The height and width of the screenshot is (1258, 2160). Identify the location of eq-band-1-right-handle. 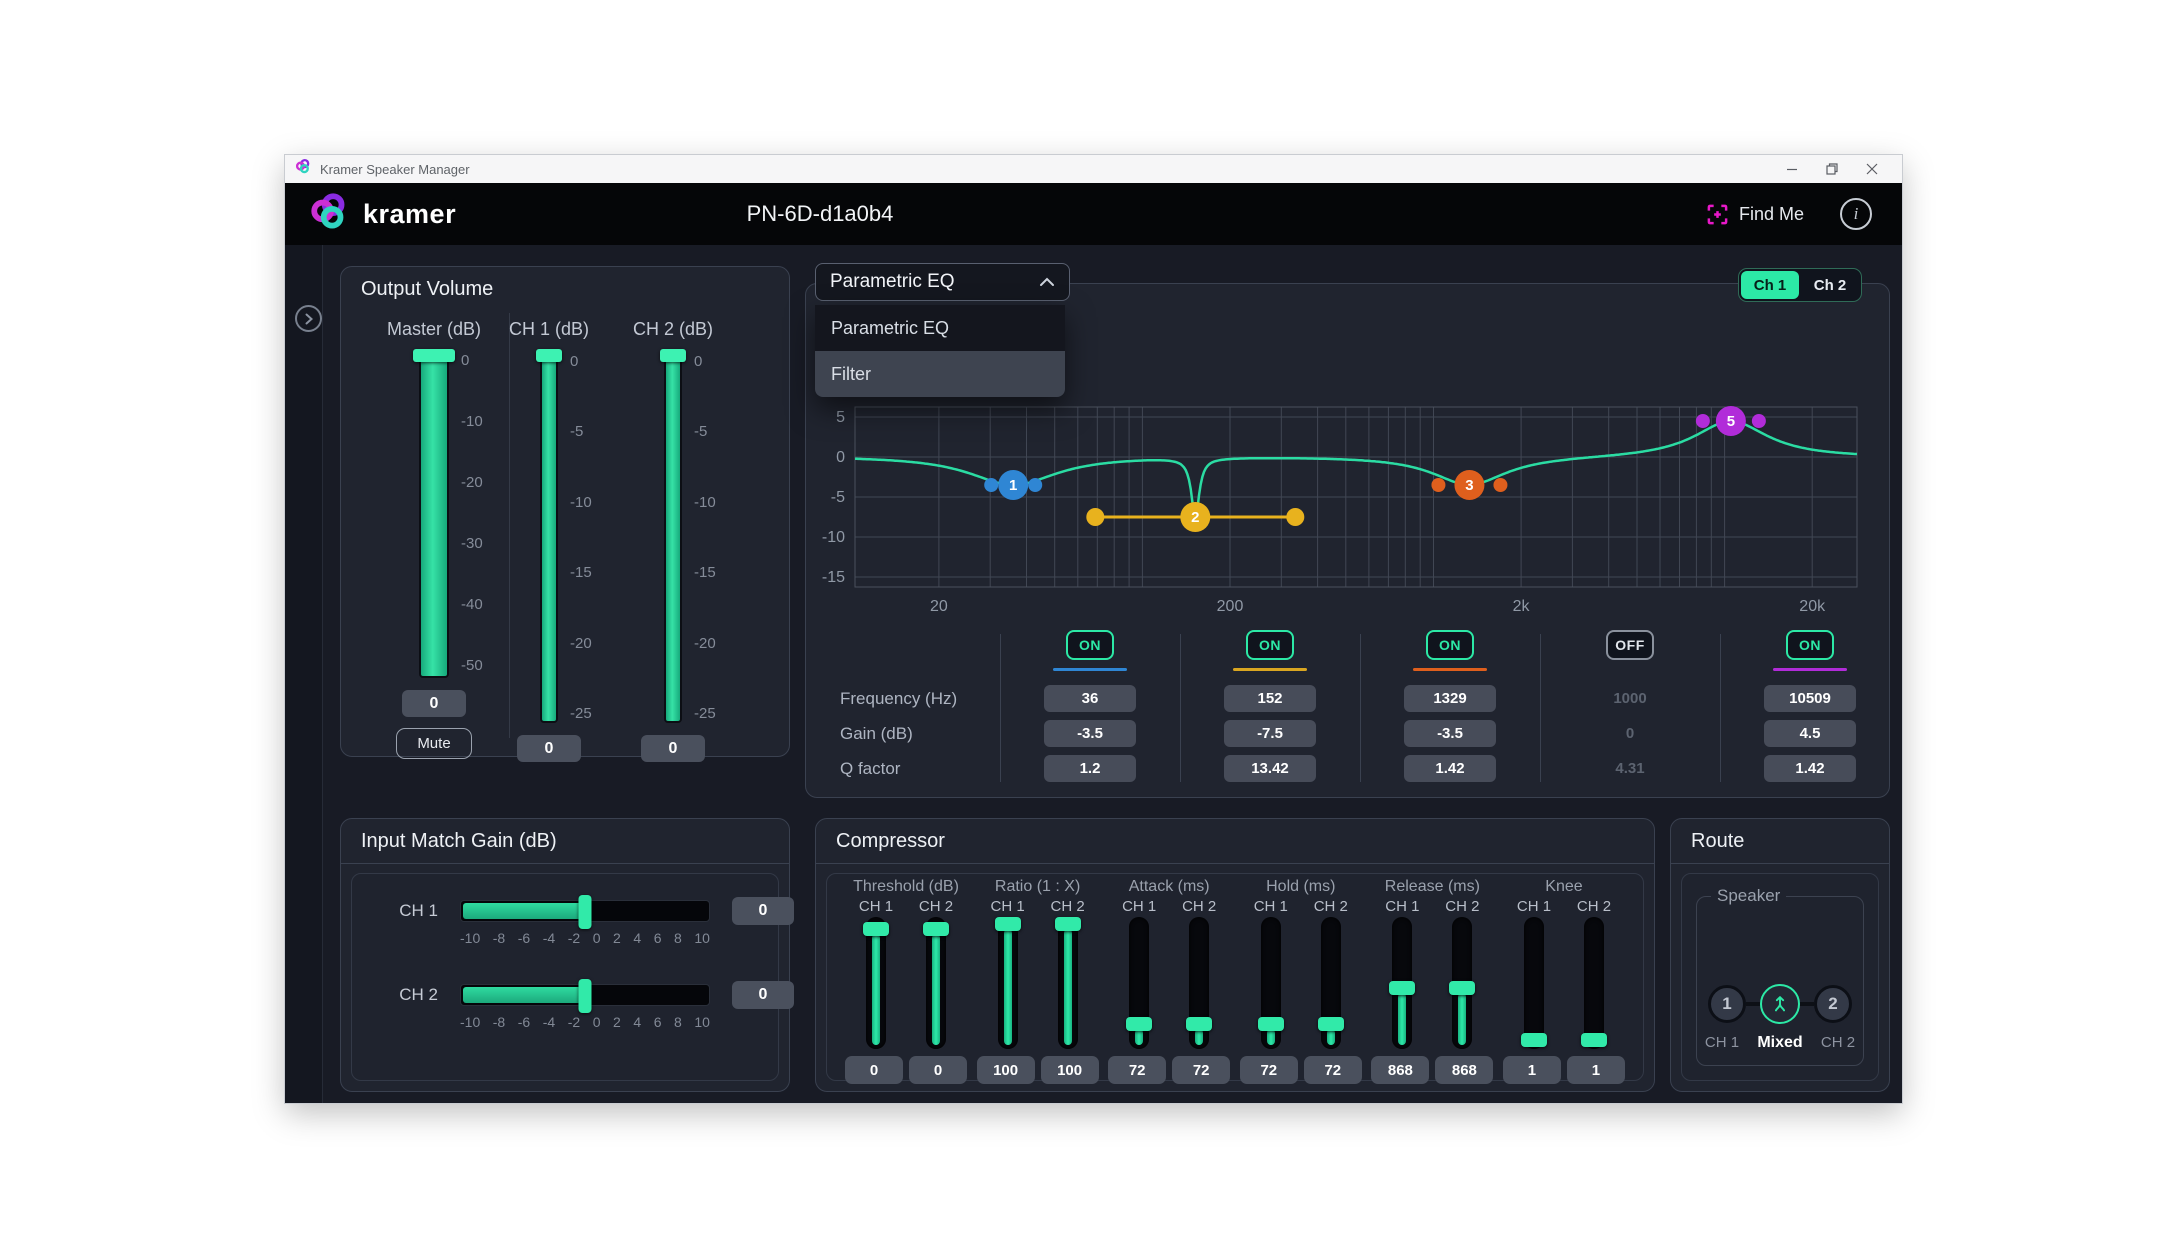
(1035, 485).